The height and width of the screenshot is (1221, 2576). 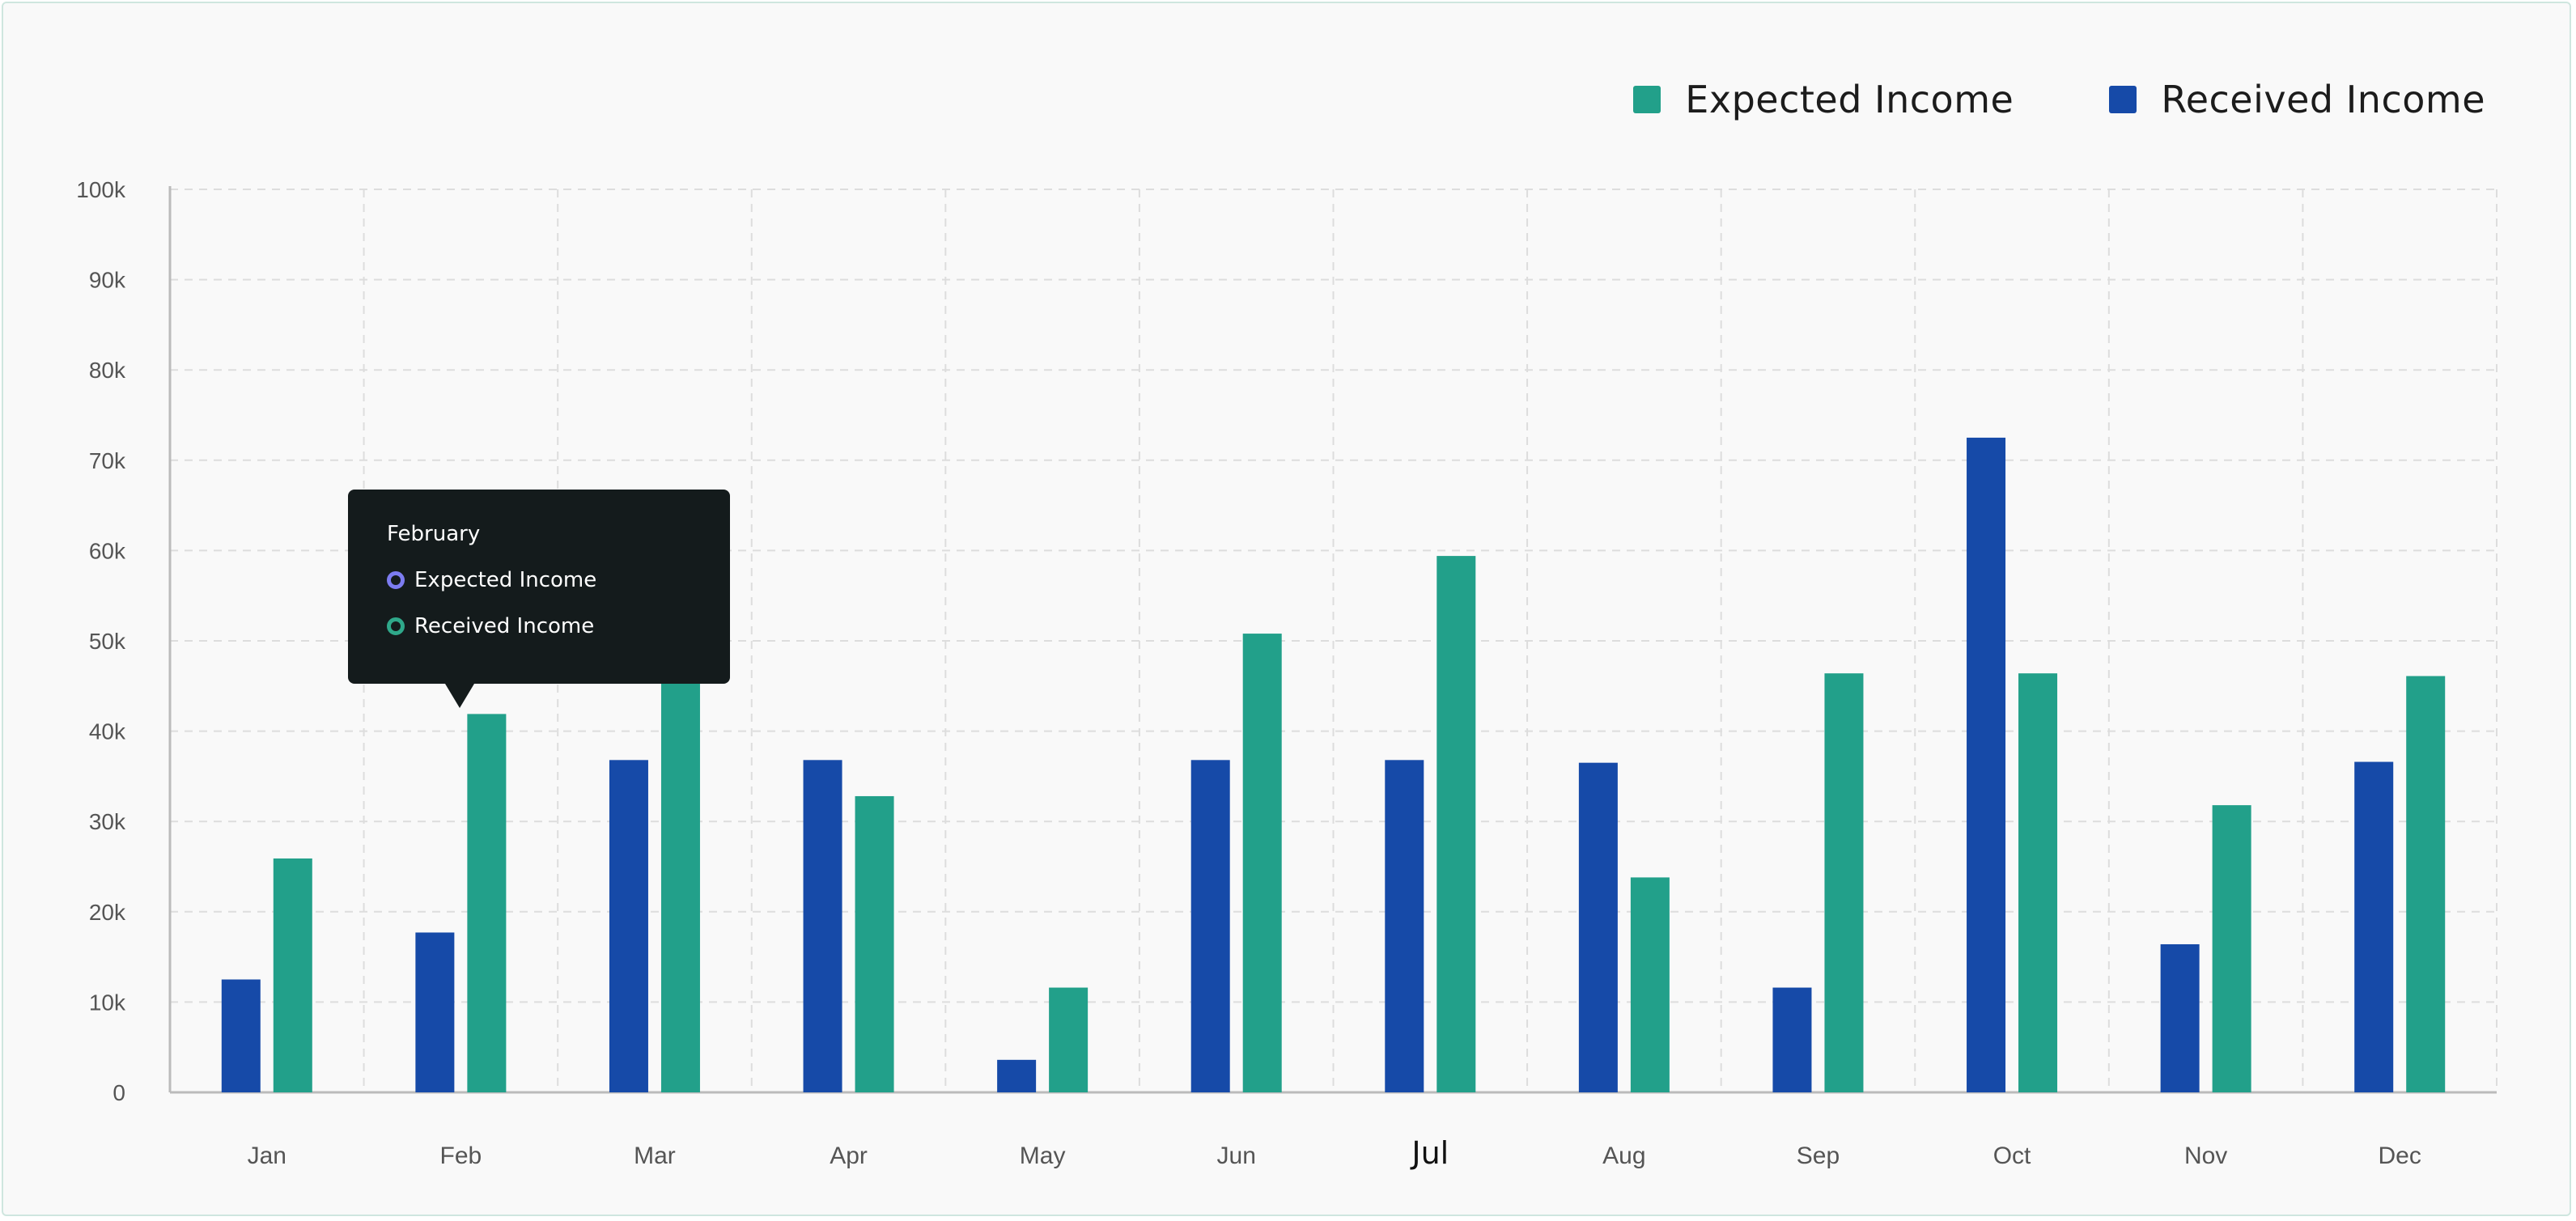 What do you see at coordinates (396, 626) in the screenshot?
I see `tooltip-dot-received-icon` at bounding box center [396, 626].